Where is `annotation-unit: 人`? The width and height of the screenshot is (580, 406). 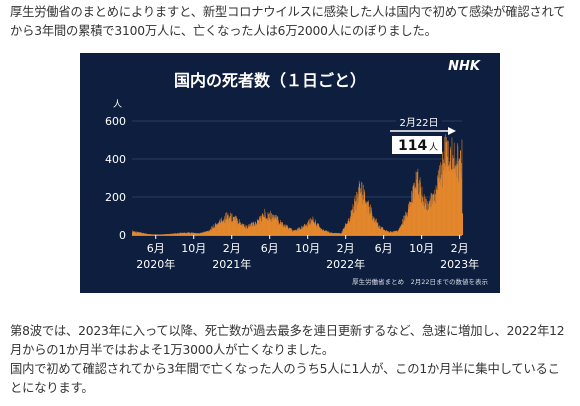 annotation-unit: 人 is located at coordinates (433, 147).